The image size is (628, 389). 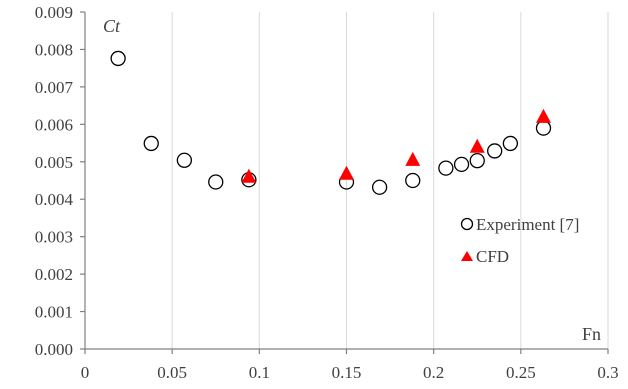 I want to click on series-filled-triangle, so click(x=396, y=145).